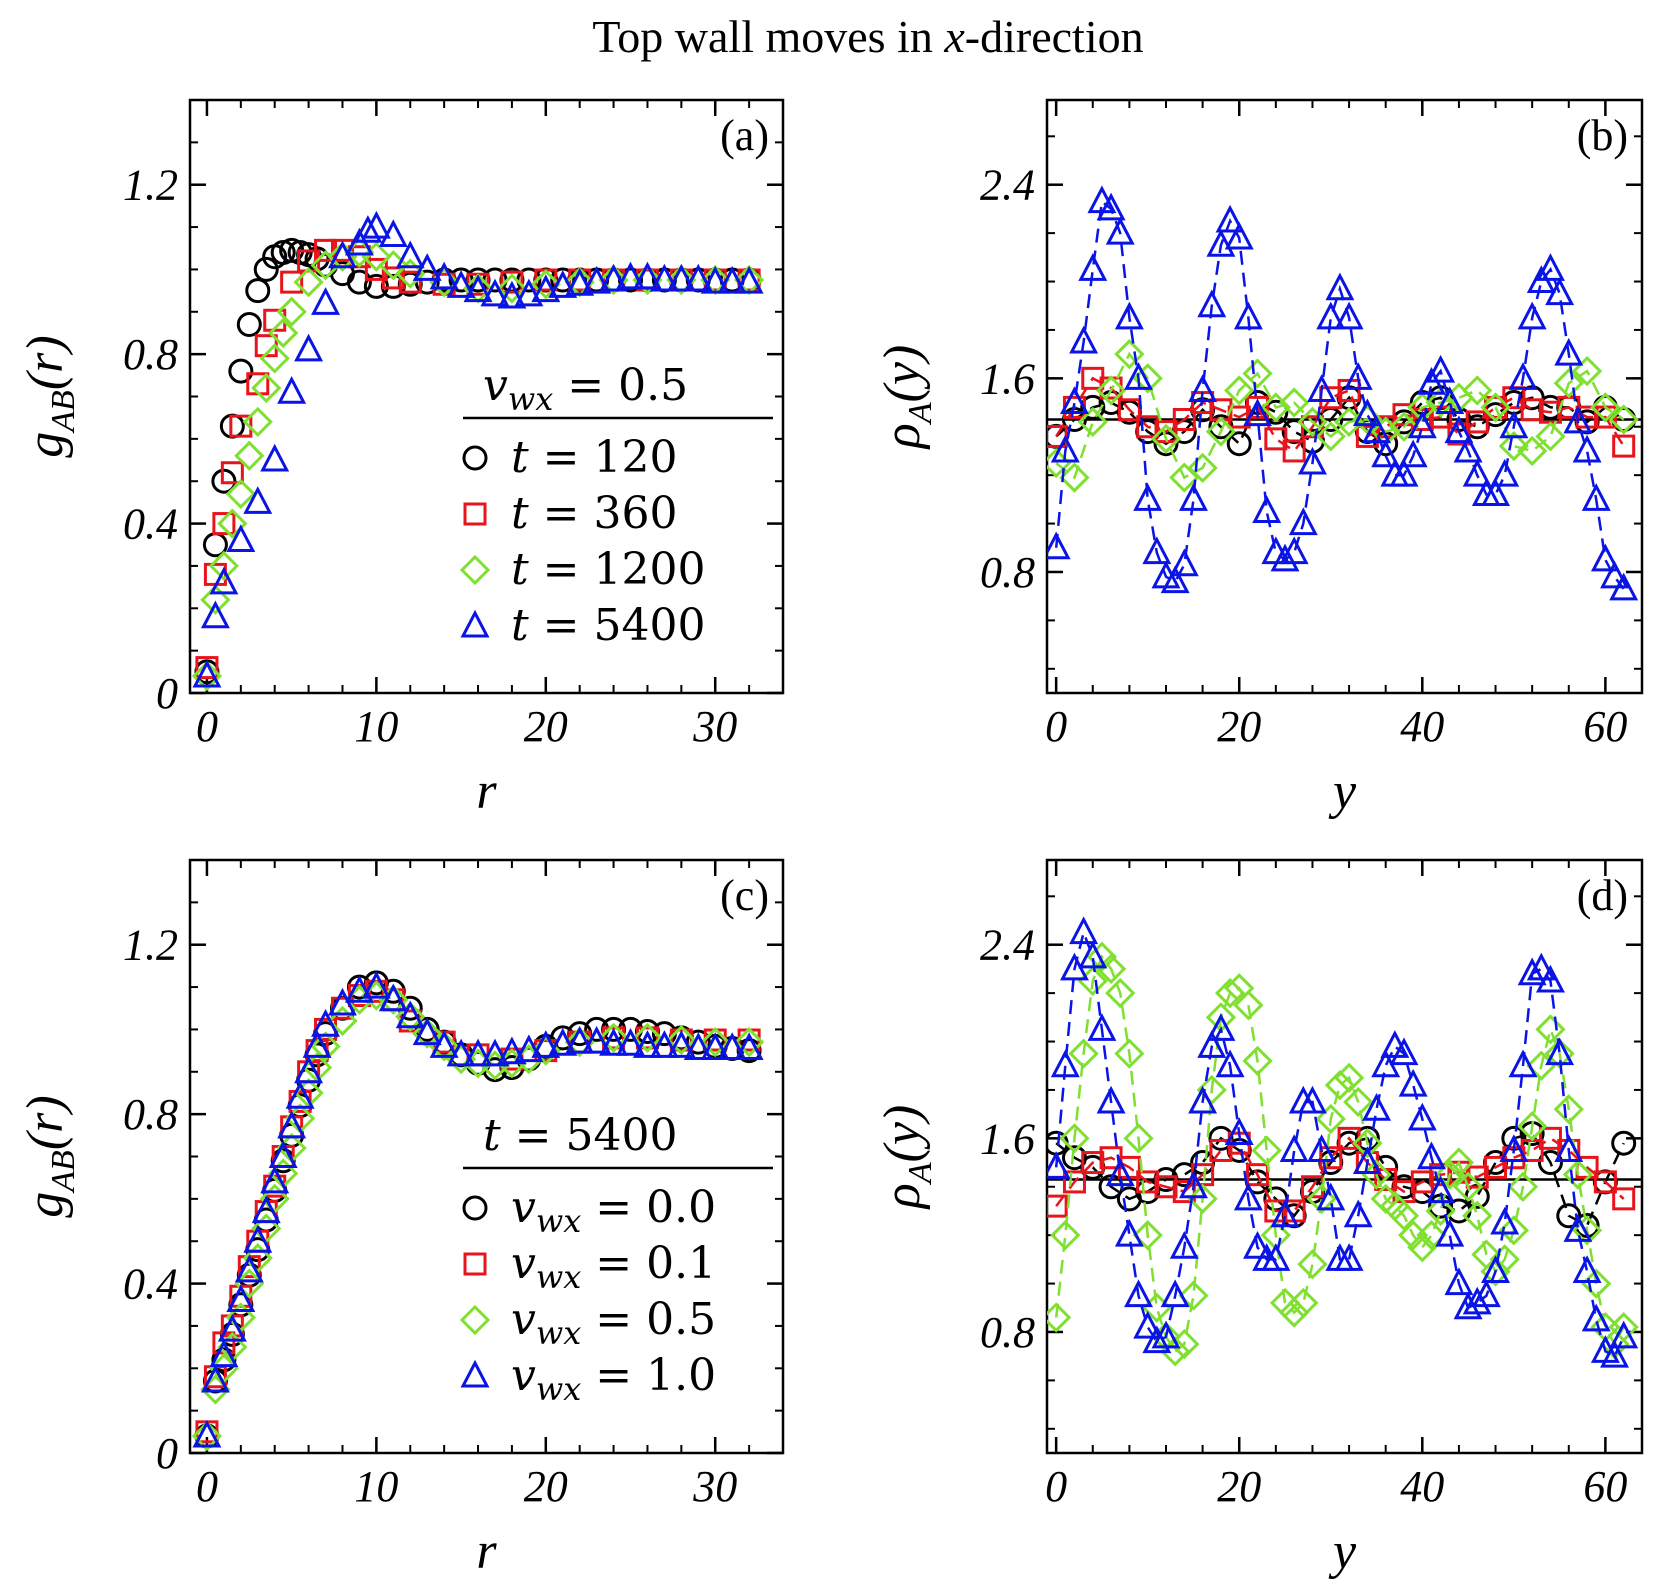  Describe the element at coordinates (744, 895) in the screenshot. I see `panel-label: (c)` at that location.